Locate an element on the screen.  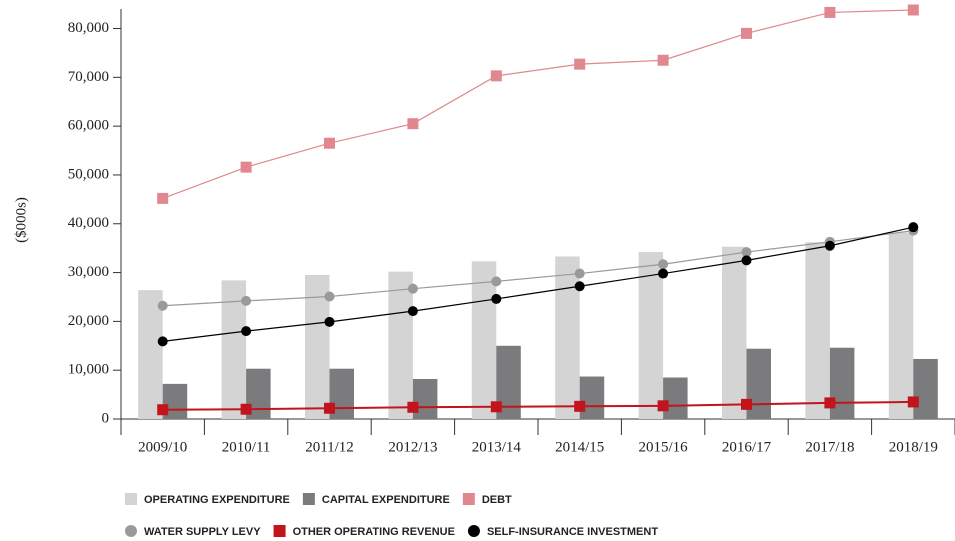
y-axis-label: ($000s) is located at coordinates (21, 220).